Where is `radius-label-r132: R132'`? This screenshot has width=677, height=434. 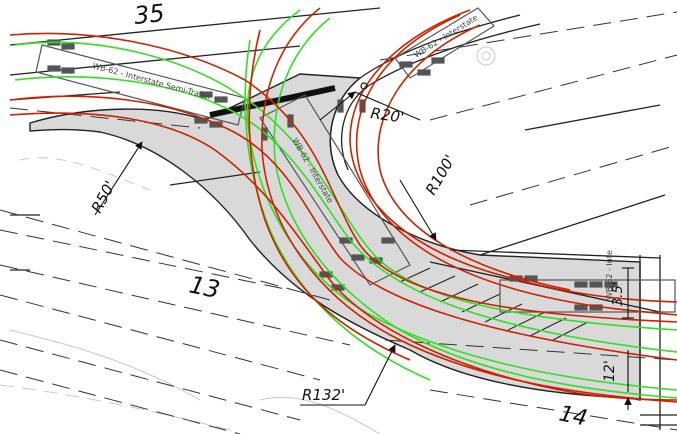
radius-label-r132: R132' is located at coordinates (323, 395).